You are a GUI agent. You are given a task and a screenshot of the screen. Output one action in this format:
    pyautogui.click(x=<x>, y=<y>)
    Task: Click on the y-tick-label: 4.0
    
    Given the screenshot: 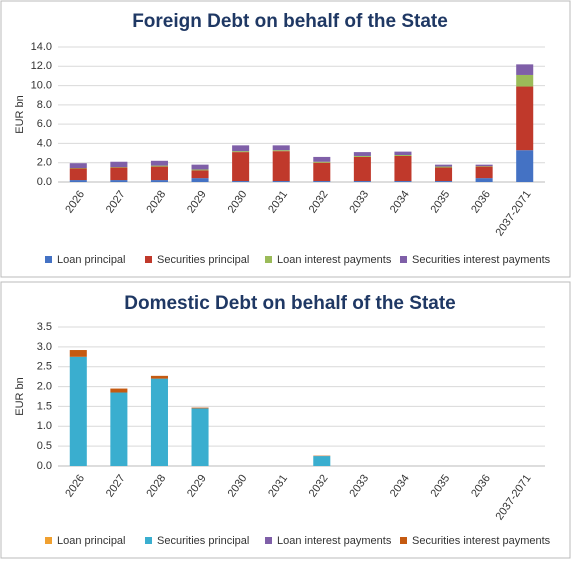 What is the action you would take?
    pyautogui.click(x=44, y=143)
    